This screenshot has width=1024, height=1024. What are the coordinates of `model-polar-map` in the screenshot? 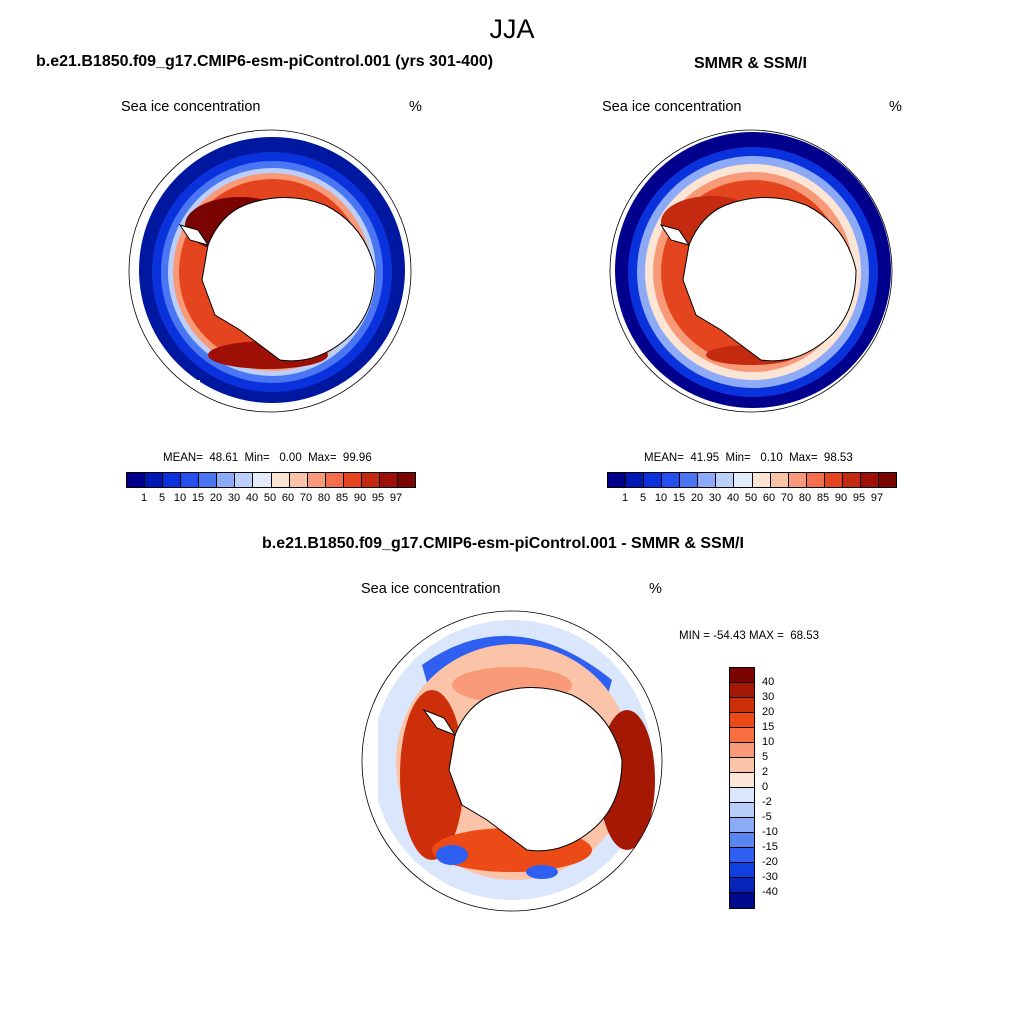 It's located at (270, 271).